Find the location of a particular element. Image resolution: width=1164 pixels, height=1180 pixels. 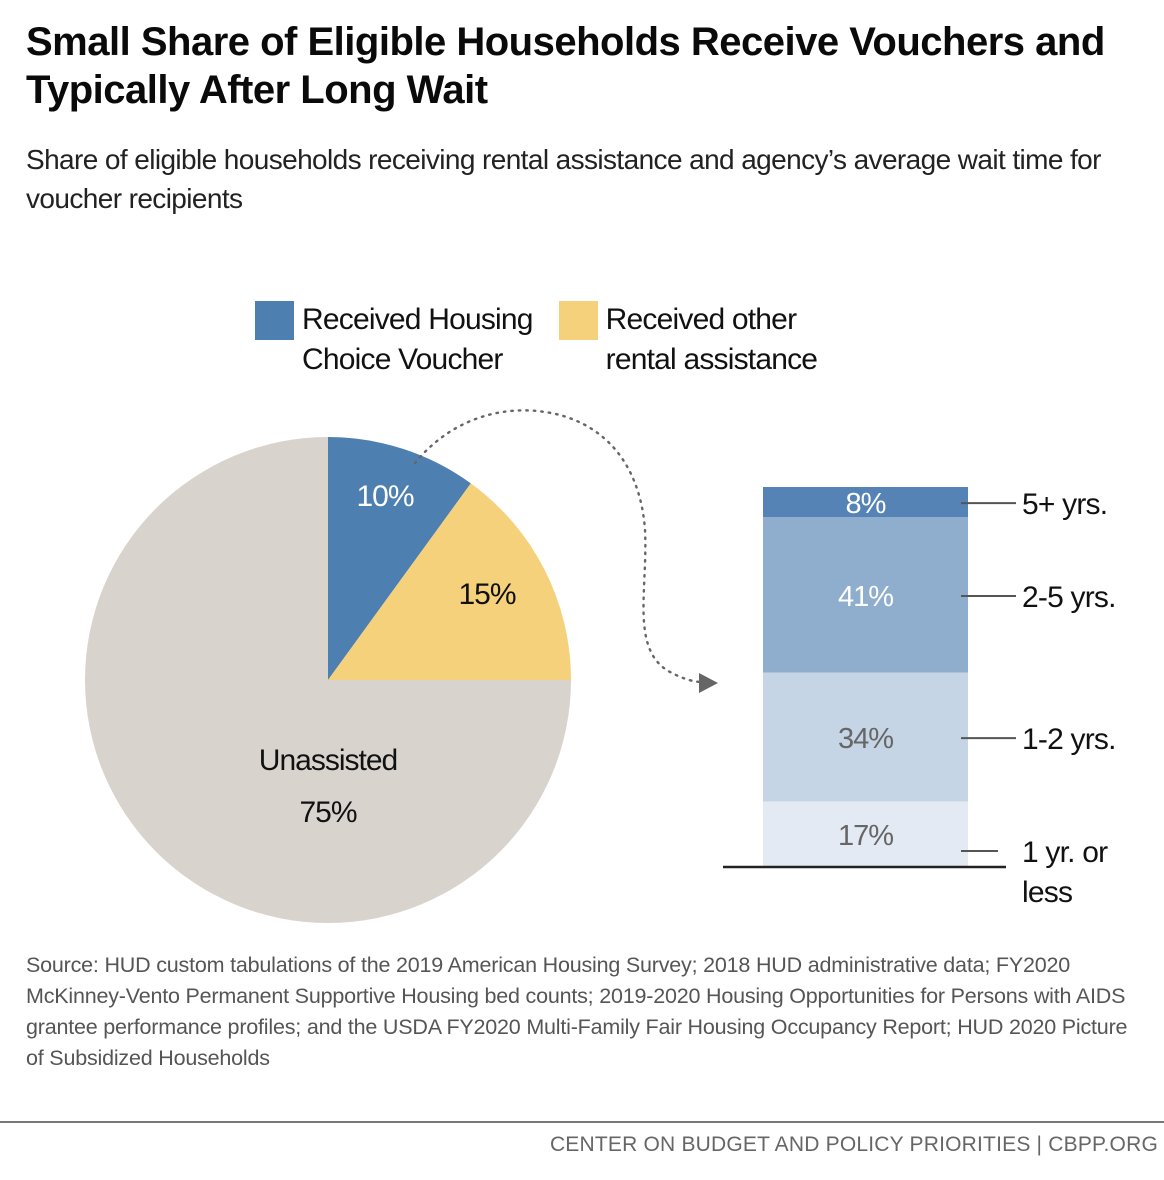

legend-label-voucher: Received Housing Choice Voucher is located at coordinates (417, 339).